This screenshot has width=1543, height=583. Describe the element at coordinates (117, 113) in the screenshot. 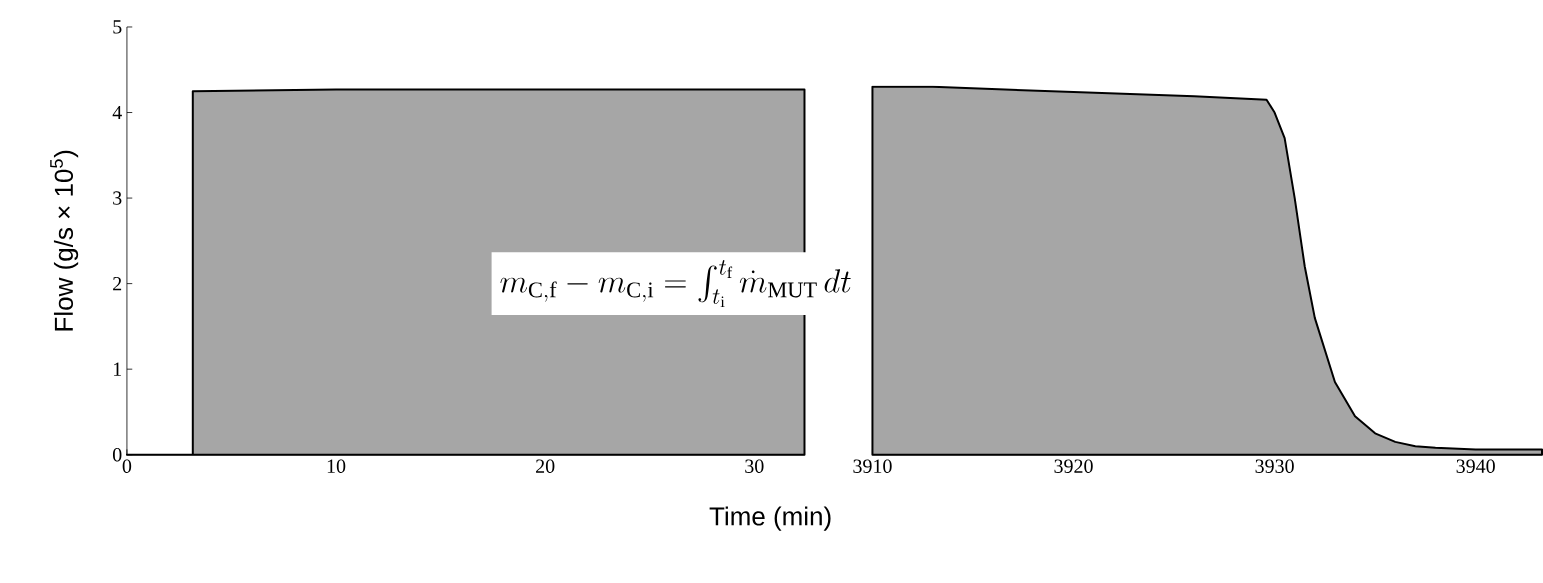

I see `y-tick-label: 4` at that location.